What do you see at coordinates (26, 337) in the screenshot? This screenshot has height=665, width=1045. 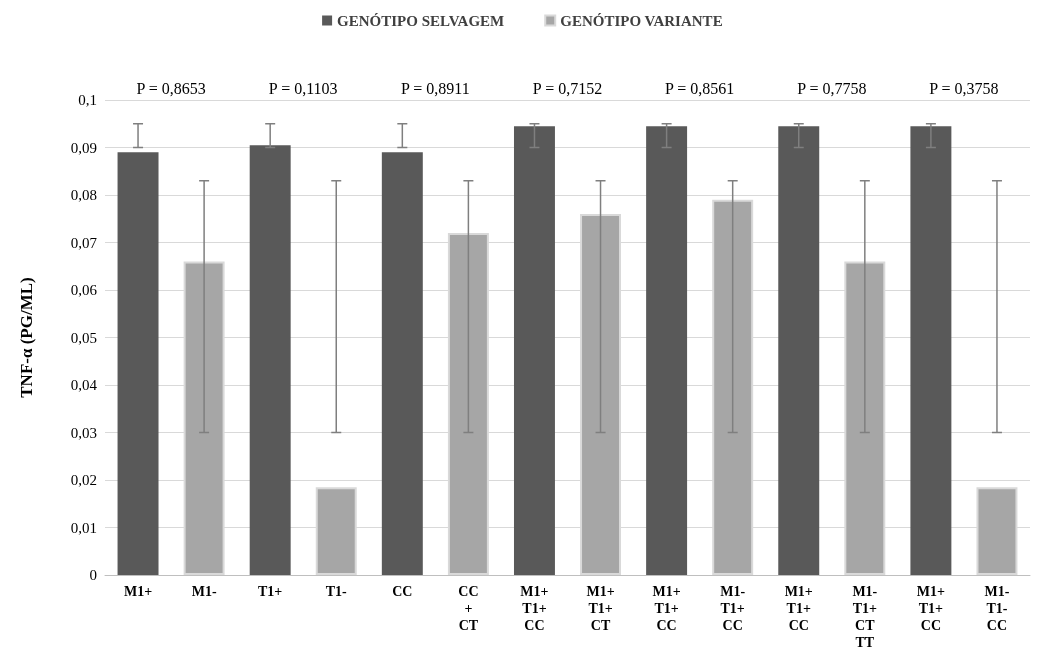 I see `y-axis-title: TNF-α (PG/ML)` at bounding box center [26, 337].